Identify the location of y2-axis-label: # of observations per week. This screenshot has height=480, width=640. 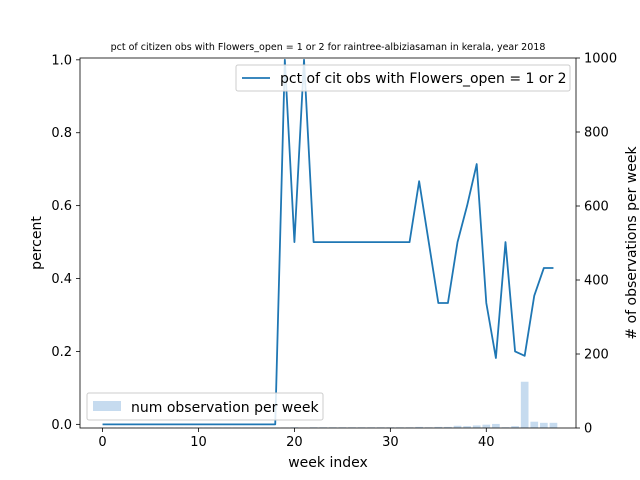
(632, 243).